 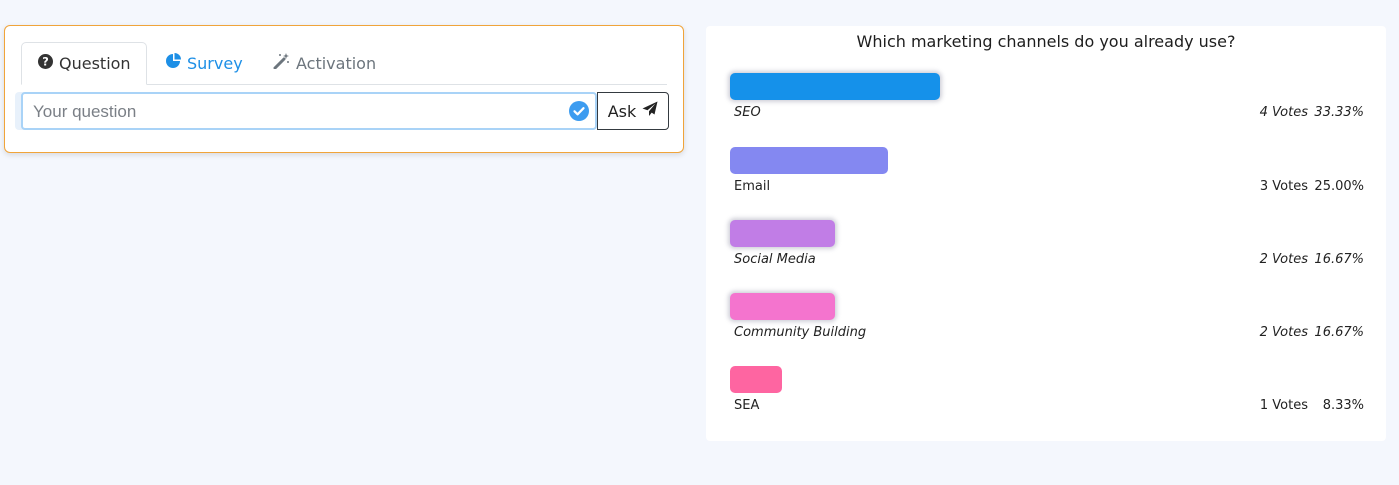 I want to click on poll-option-label: Social Media, so click(x=775, y=259).